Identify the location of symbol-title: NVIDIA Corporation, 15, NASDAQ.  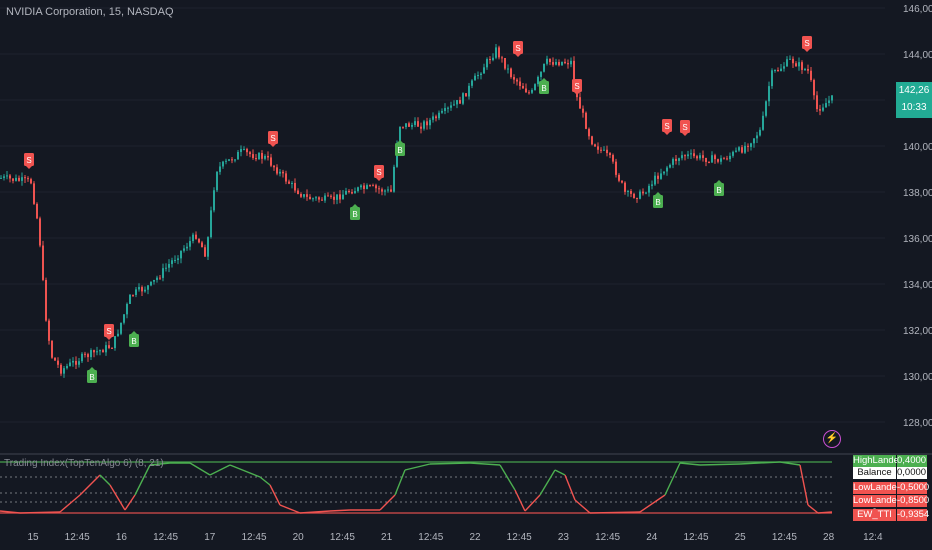
(90, 12).